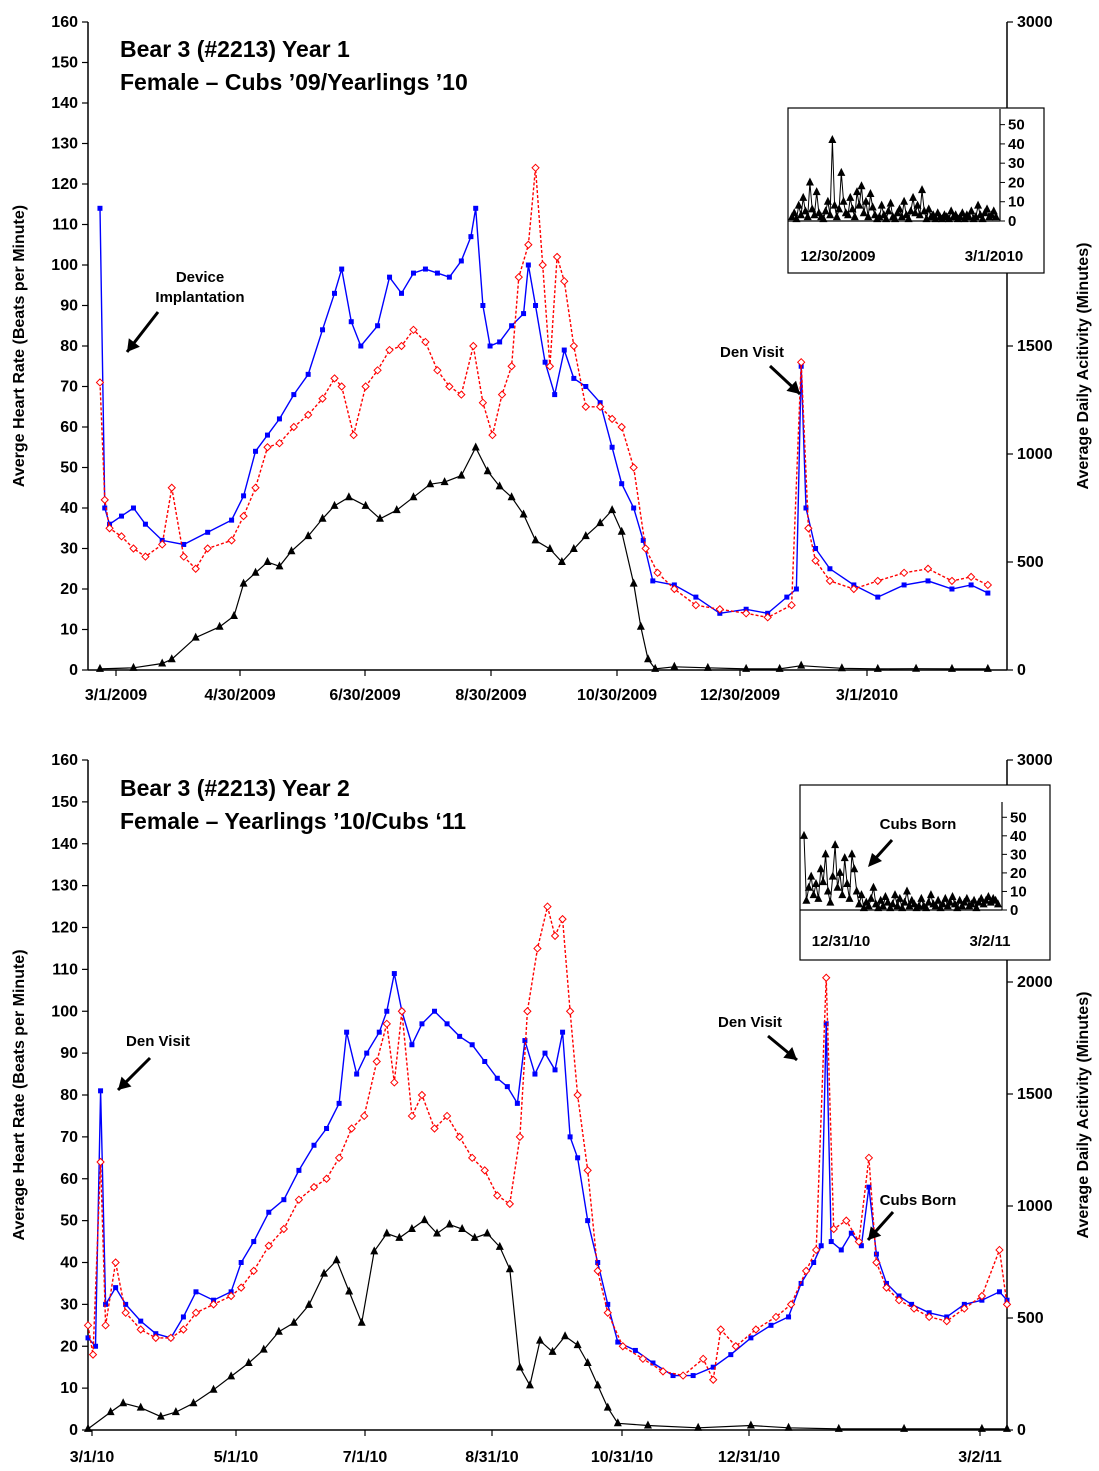 This screenshot has height=1471, width=1099. Describe the element at coordinates (1035, 982) in the screenshot. I see `y2-tick-label: 2000` at that location.